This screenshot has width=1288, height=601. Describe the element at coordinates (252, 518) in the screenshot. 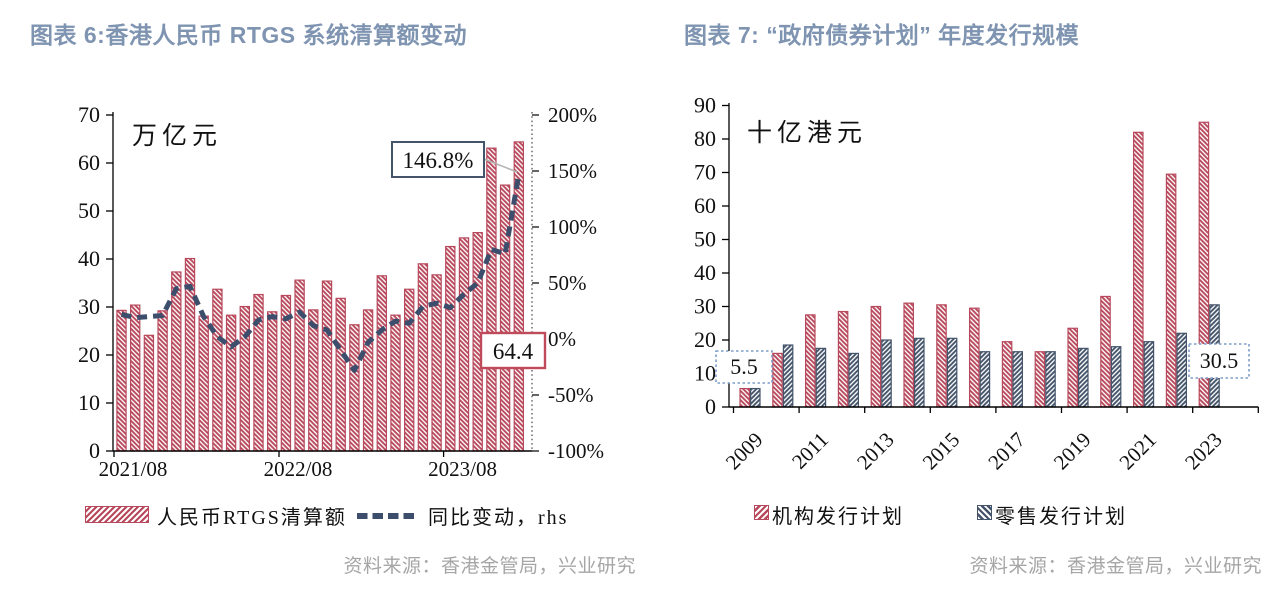

I see `rtgs-bar-legend-label: 人民币RTGS清算额` at that location.